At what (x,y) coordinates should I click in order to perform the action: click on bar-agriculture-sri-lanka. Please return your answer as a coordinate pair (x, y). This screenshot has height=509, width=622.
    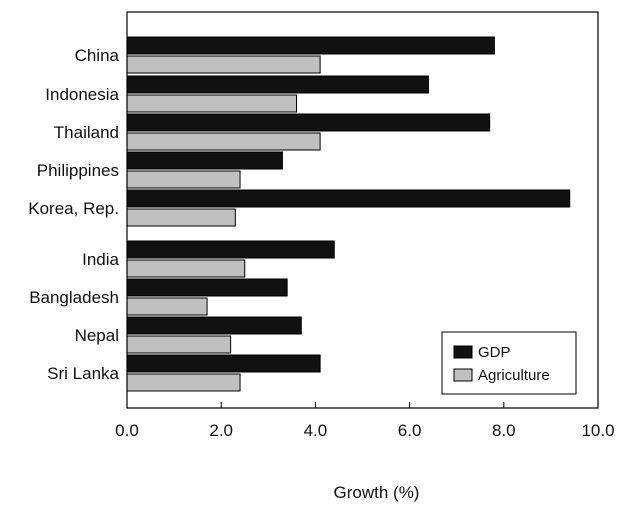
    Looking at the image, I should click on (183, 382).